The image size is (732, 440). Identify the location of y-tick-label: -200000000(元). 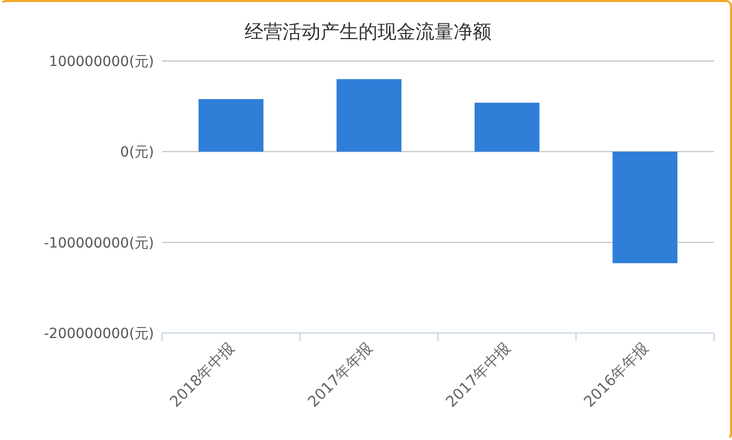
(99, 334).